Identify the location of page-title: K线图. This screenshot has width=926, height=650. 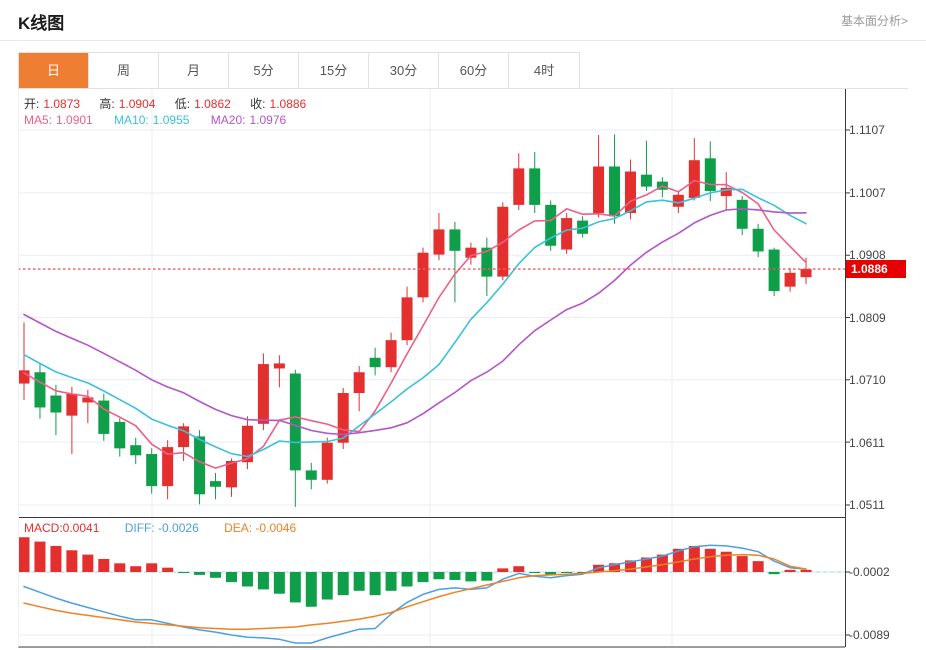
(41, 23).